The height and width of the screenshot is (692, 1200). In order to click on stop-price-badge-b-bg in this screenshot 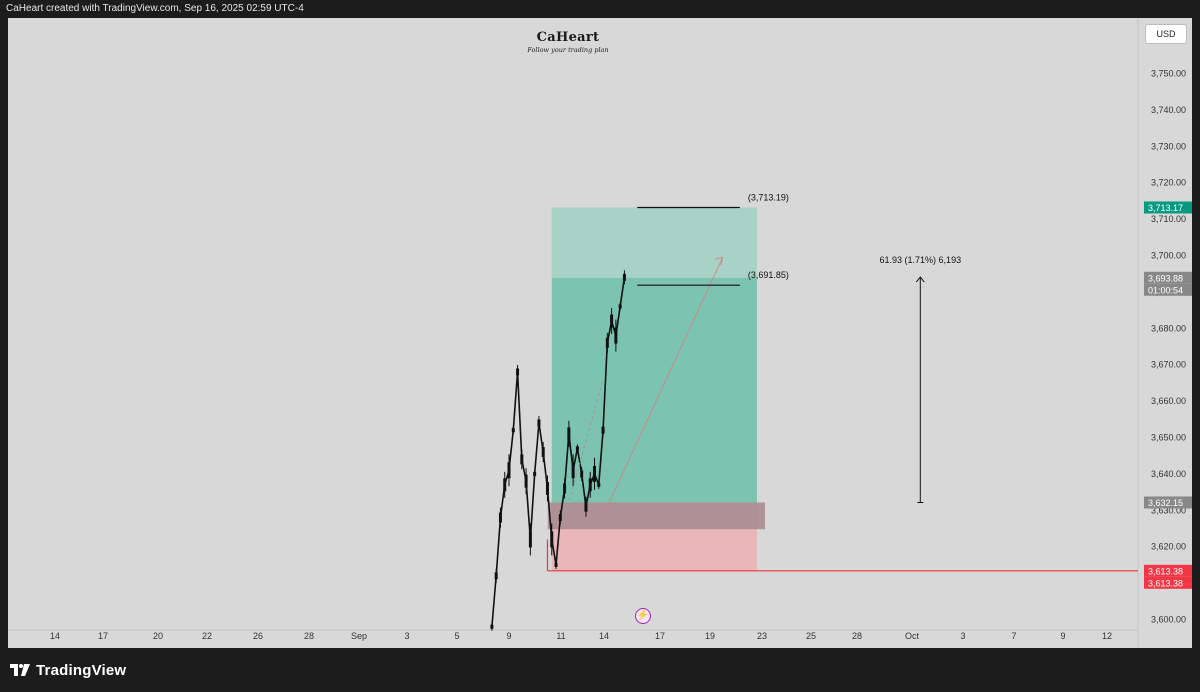, I will do `click(1168, 582)`.